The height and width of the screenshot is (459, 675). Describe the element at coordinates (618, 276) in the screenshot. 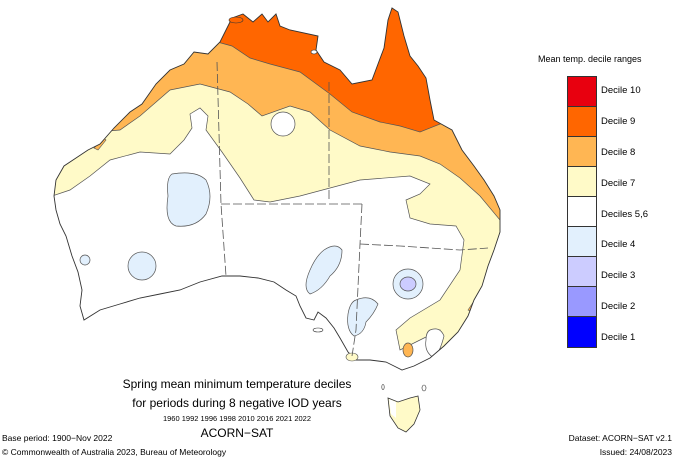

I see `legend-label: Decile 3` at that location.